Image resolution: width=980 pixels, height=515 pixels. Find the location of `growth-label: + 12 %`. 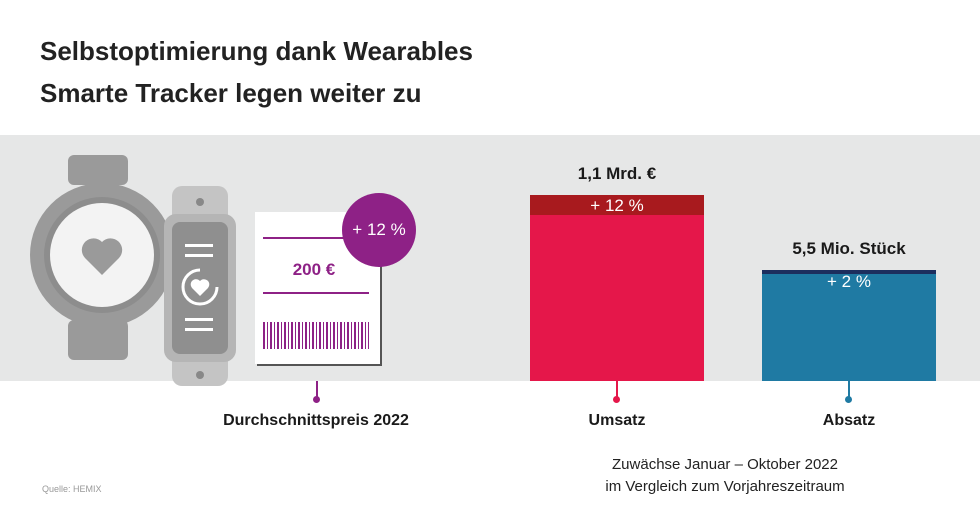

growth-label: + 12 % is located at coordinates (617, 205).